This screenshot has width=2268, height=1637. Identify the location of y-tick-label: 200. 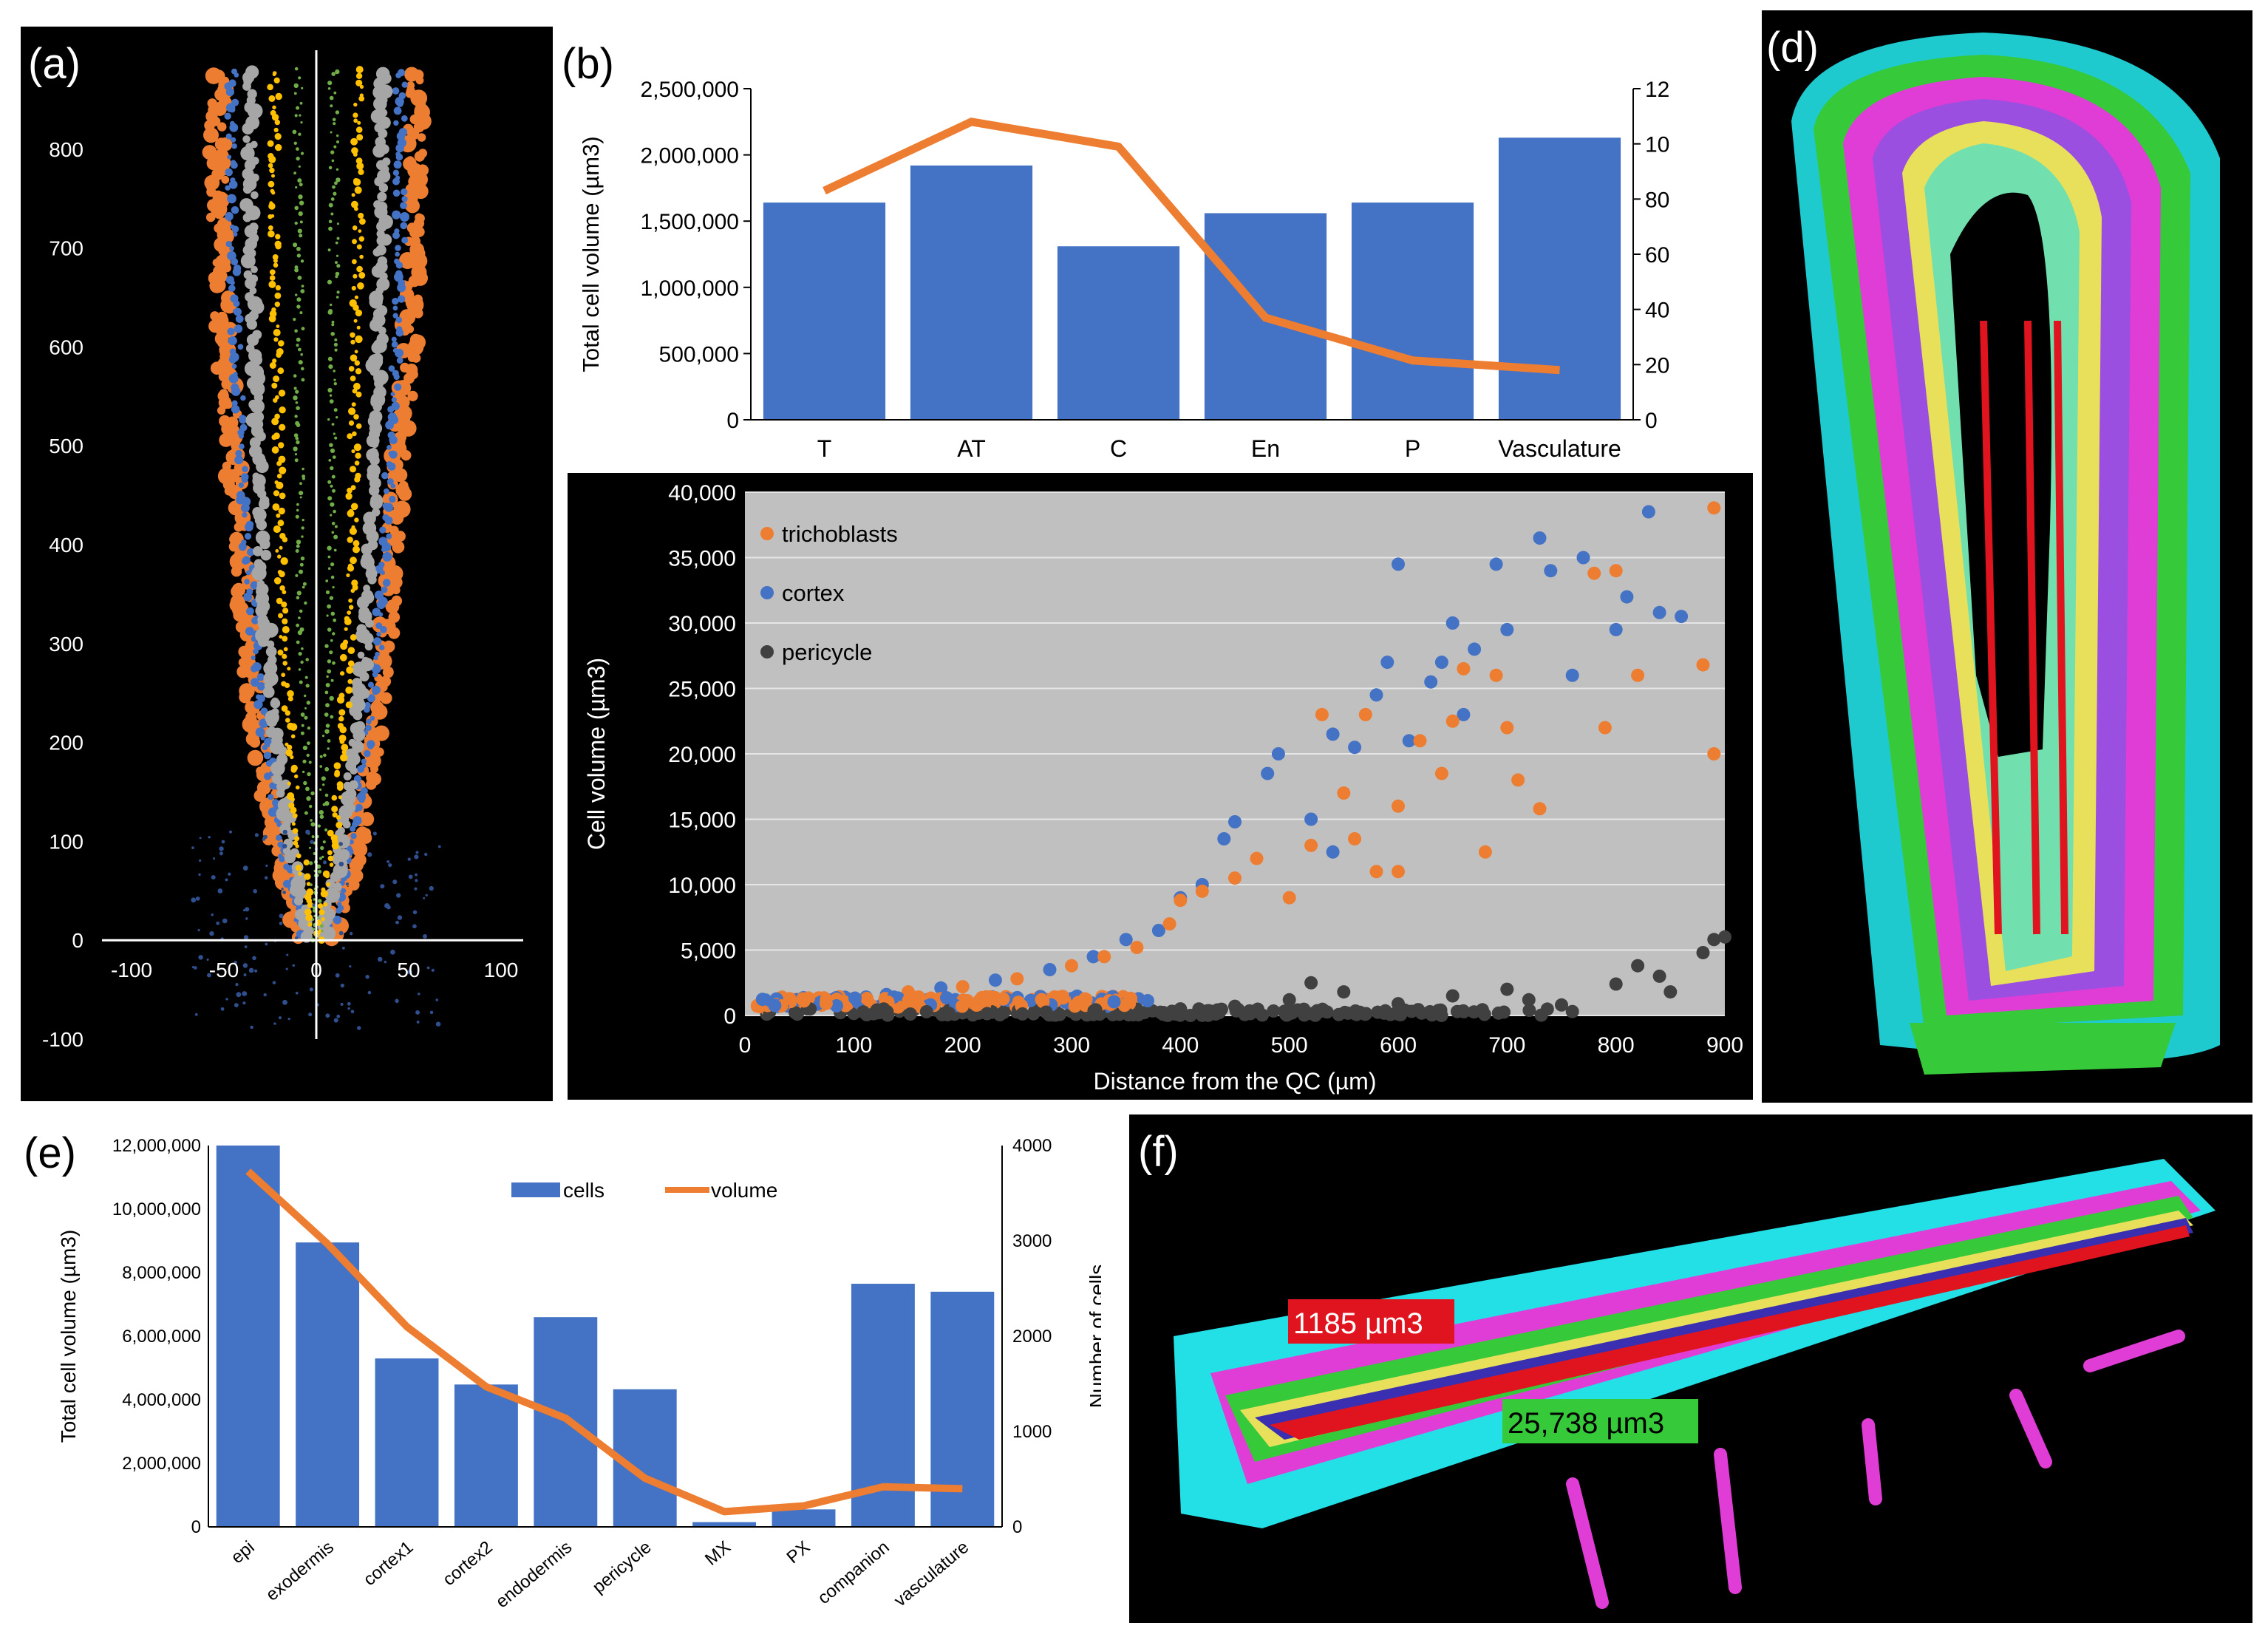
(66, 743).